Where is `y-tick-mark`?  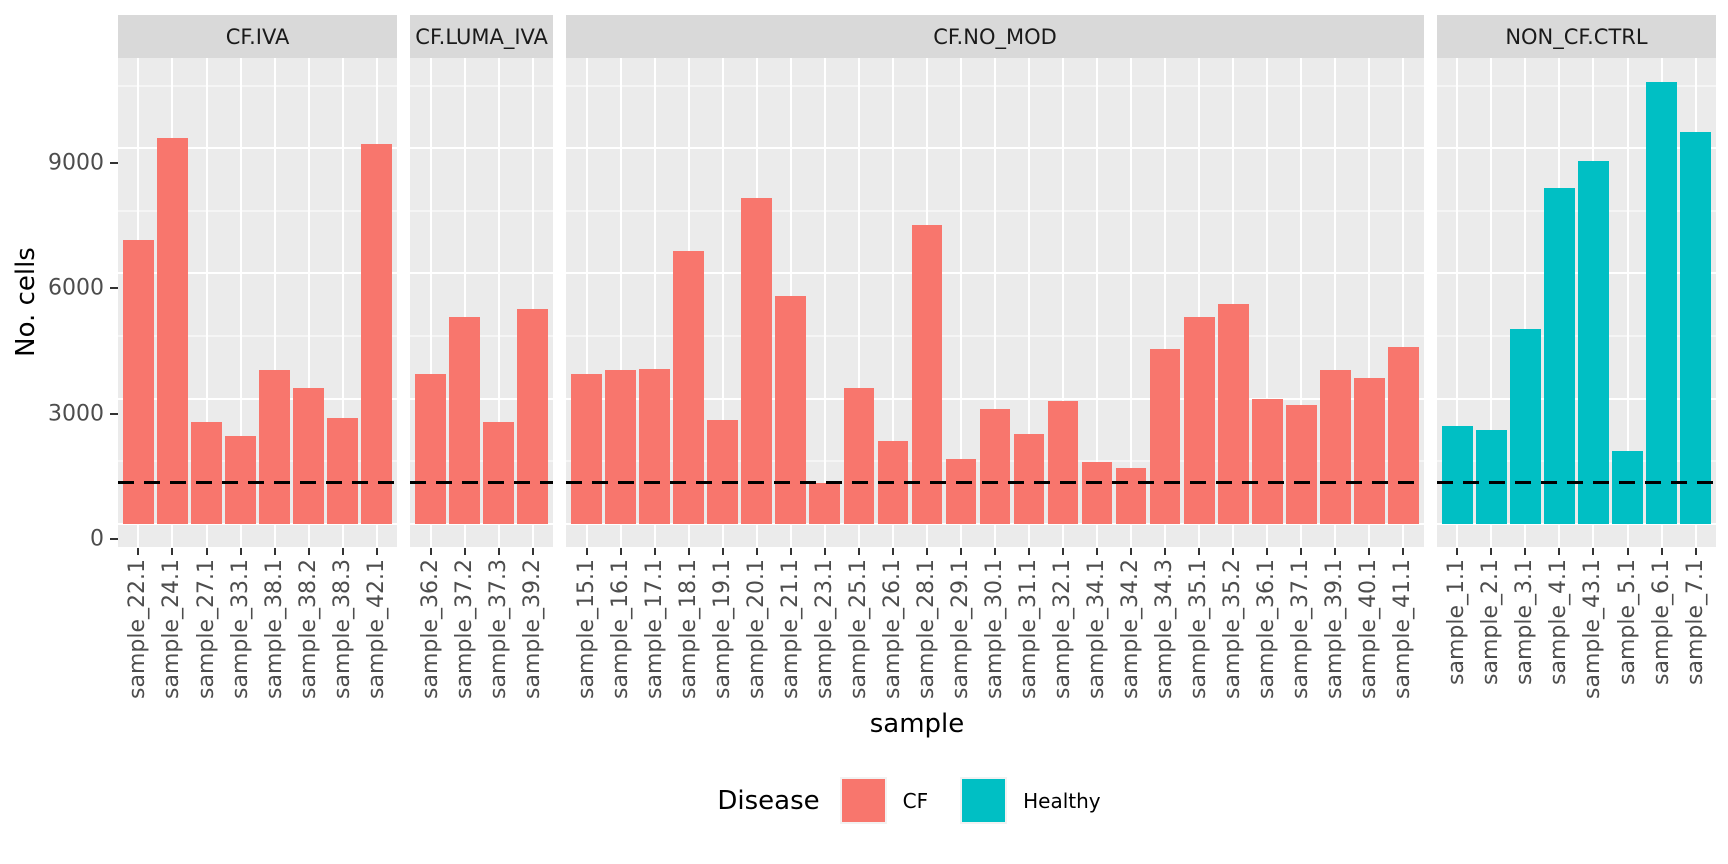
y-tick-mark is located at coordinates (114, 288).